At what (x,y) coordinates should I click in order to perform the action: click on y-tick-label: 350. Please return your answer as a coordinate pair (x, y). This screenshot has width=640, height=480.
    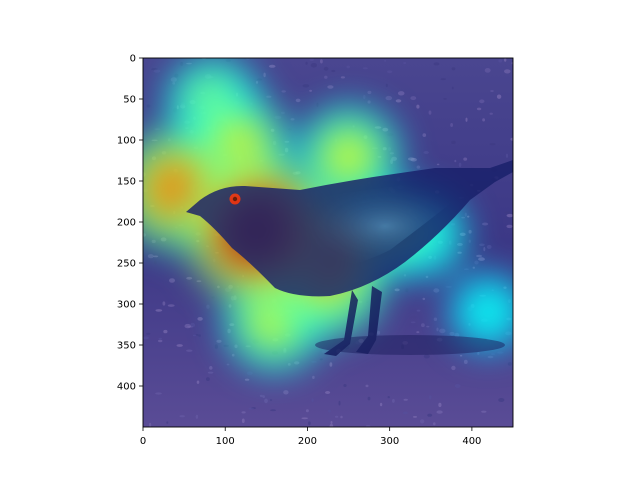
    Looking at the image, I should click on (126, 346).